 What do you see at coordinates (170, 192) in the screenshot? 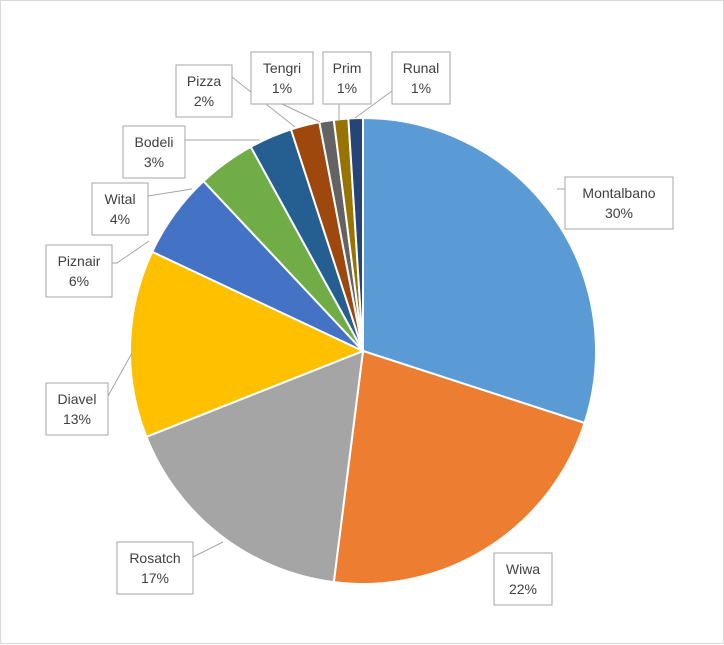
I see `leader-line-wital` at bounding box center [170, 192].